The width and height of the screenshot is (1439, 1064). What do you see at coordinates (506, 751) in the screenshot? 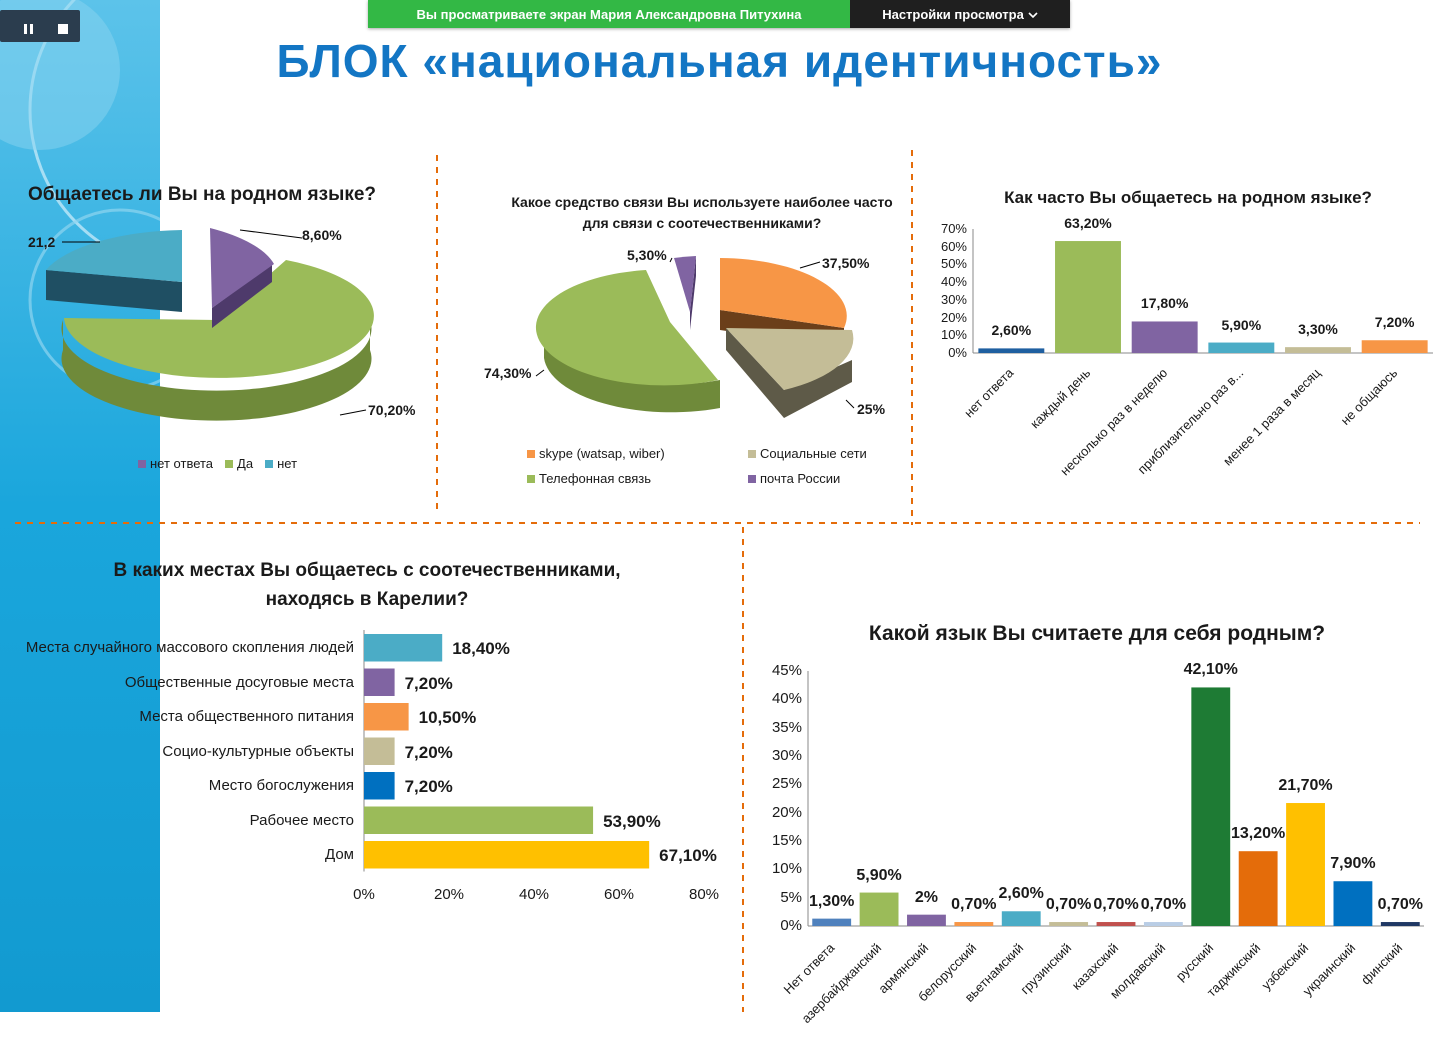
I see `chart4-plot` at bounding box center [506, 751].